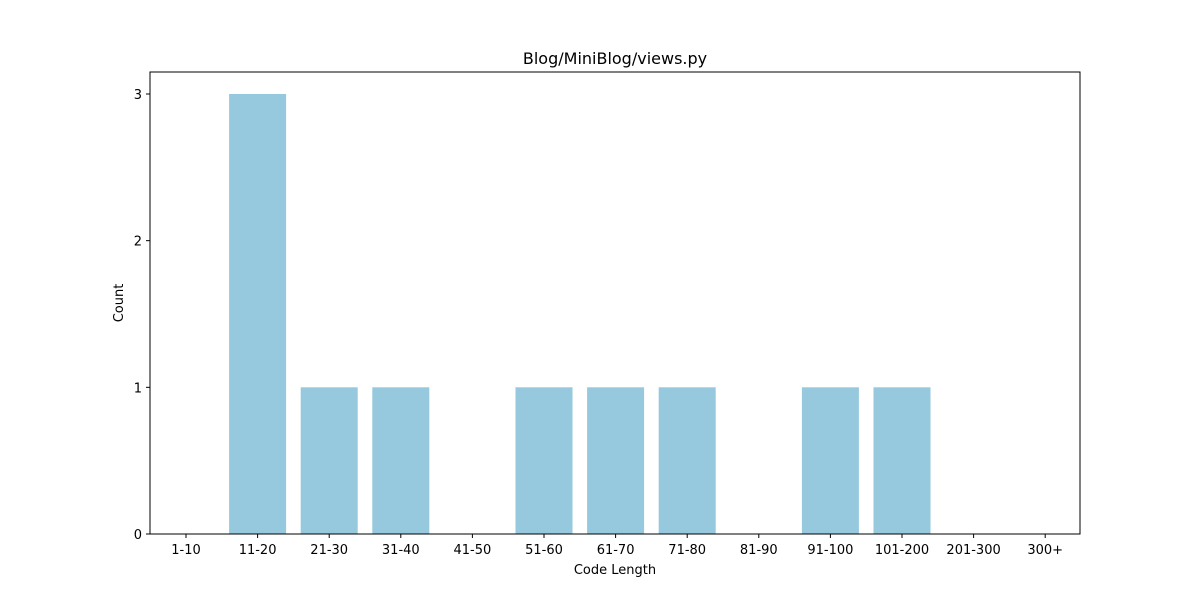  What do you see at coordinates (329, 550) in the screenshot?
I see `x-tick-label: 21-30` at bounding box center [329, 550].